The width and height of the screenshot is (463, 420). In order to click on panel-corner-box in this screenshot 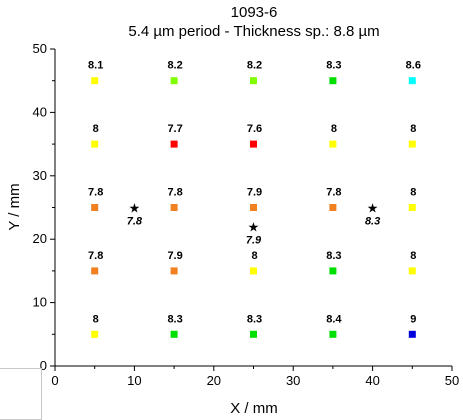, I will do `click(21, 394)`.